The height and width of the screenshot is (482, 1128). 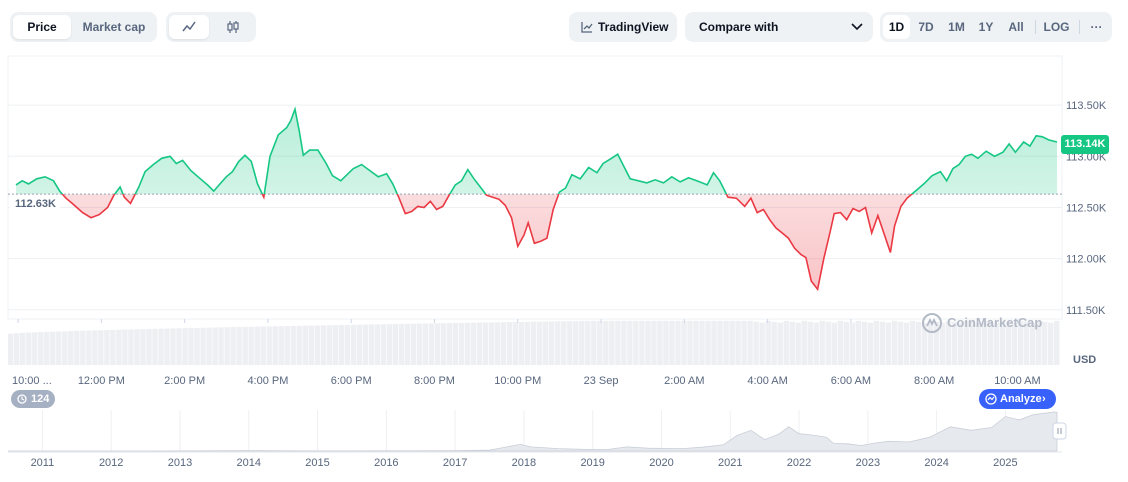 What do you see at coordinates (517, 381) in the screenshot?
I see `x-tick-label: 10:00 PM` at bounding box center [517, 381].